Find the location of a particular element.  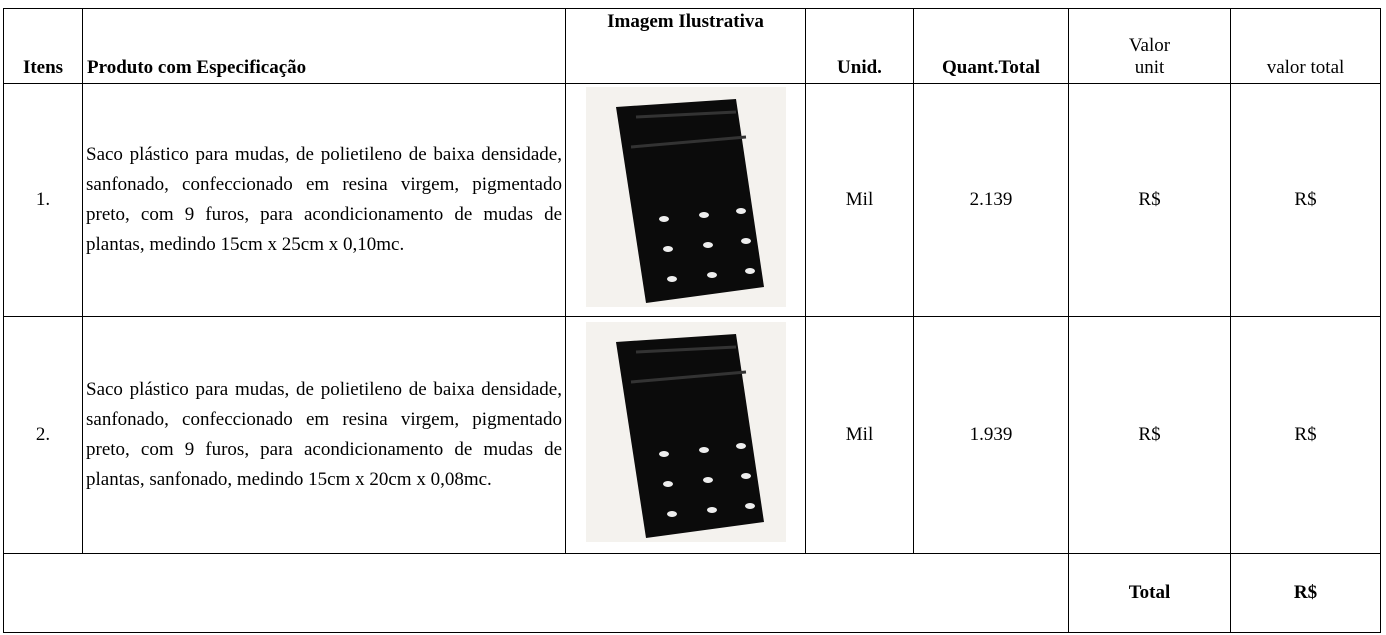

header-cell: valor total is located at coordinates (1305, 46).